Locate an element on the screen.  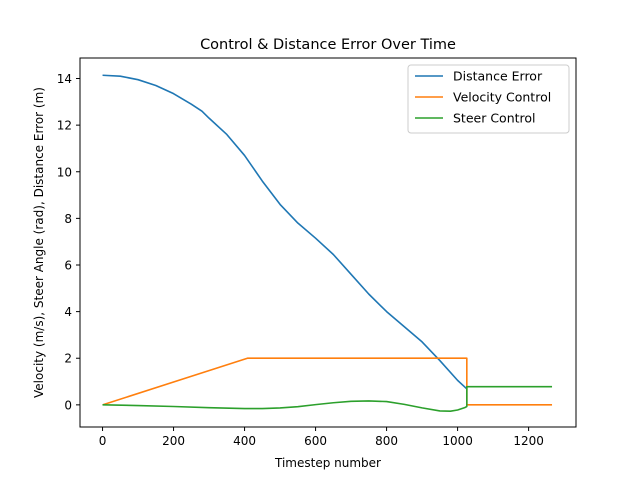
y-axis-ticks: 0 2 4 6 8 10 12 14 is located at coordinates (68, 242).